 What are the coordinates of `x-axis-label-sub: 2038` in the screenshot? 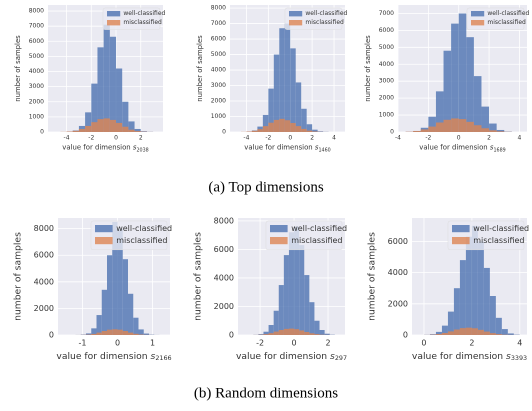 It's located at (142, 150).